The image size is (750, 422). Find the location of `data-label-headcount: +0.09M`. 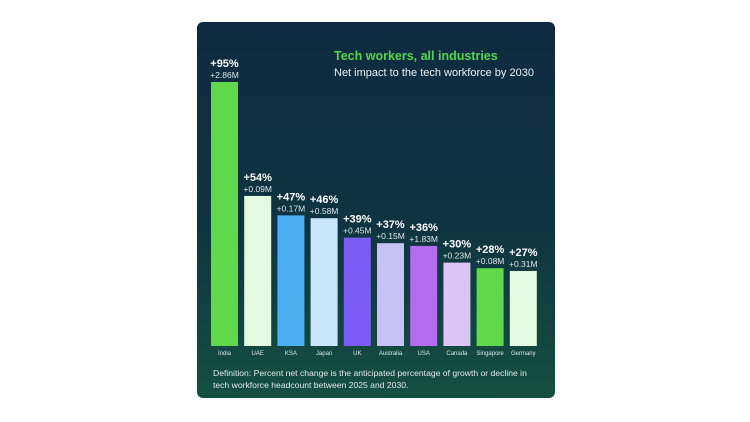

data-label-headcount: +0.09M is located at coordinates (257, 189).